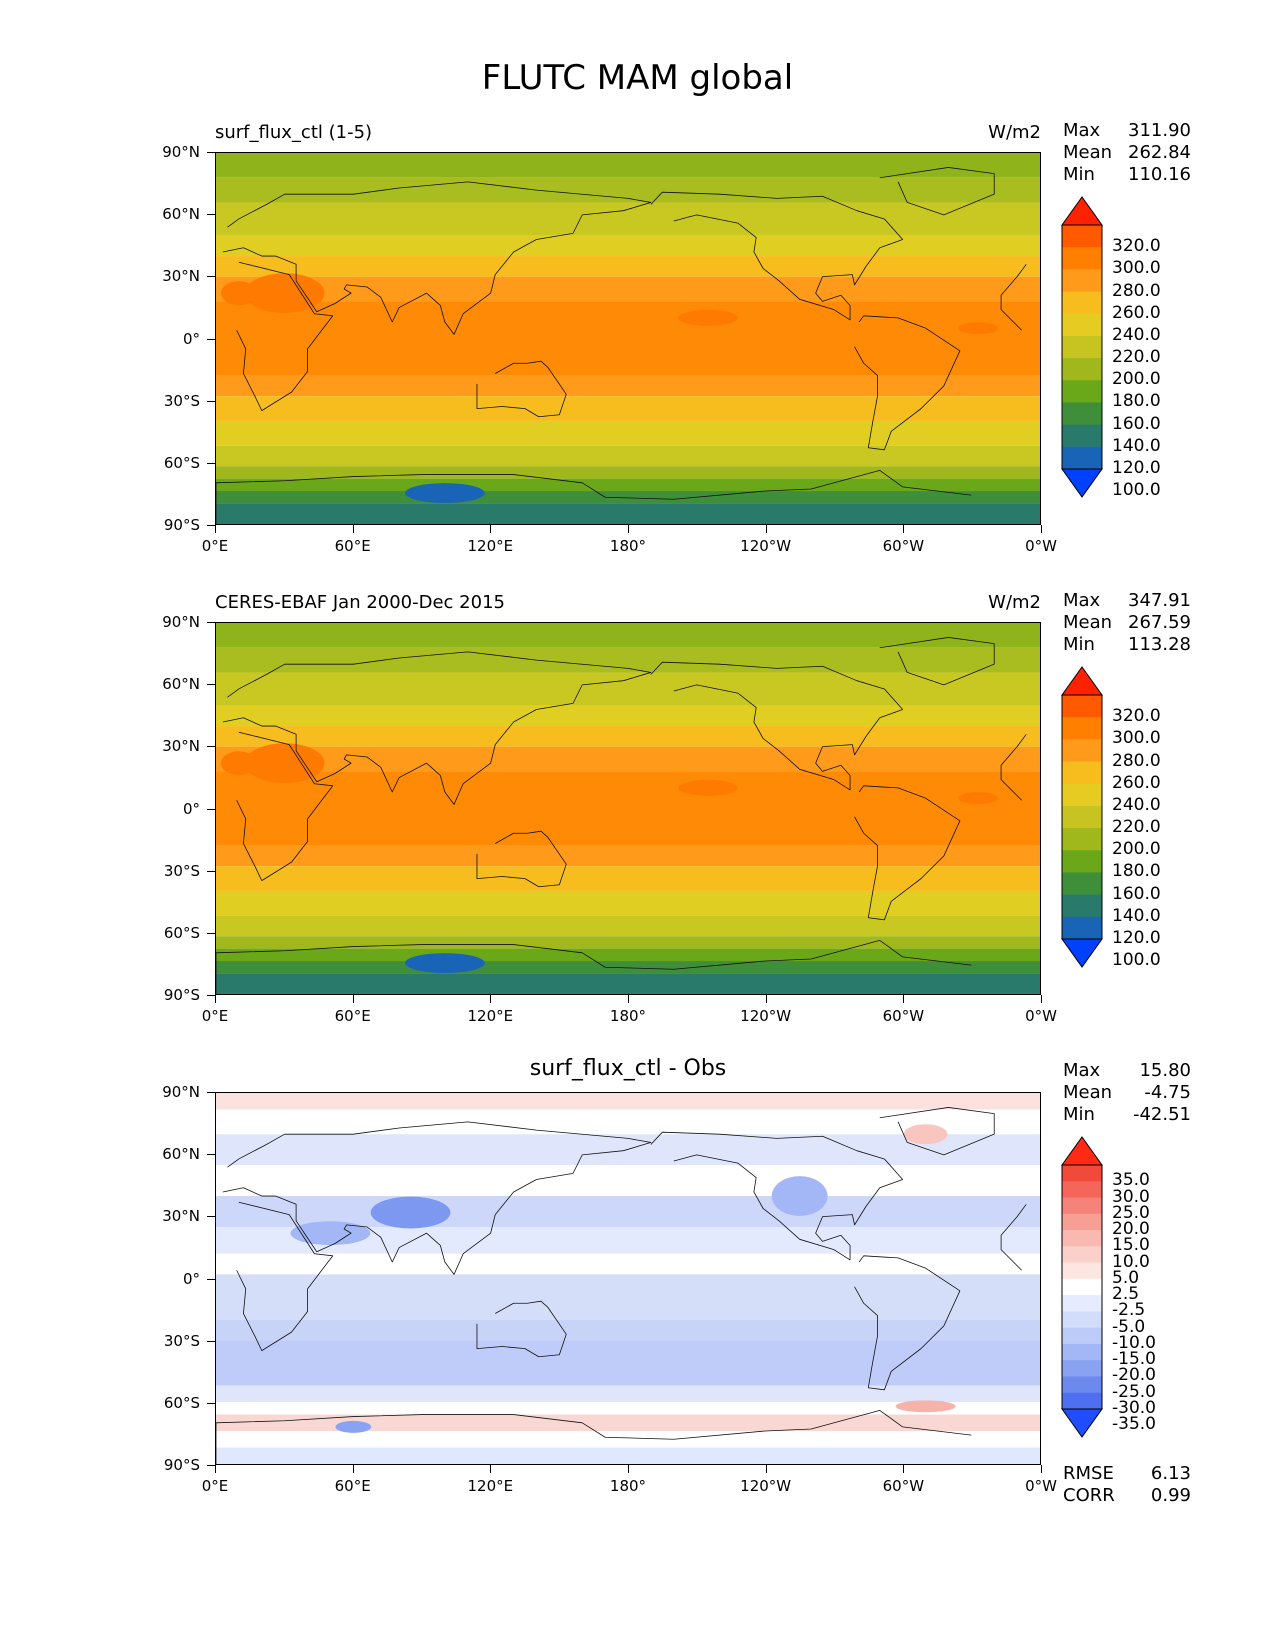  Describe the element at coordinates (1136, 849) in the screenshot. I see `colorbar-label: 200.0` at that location.